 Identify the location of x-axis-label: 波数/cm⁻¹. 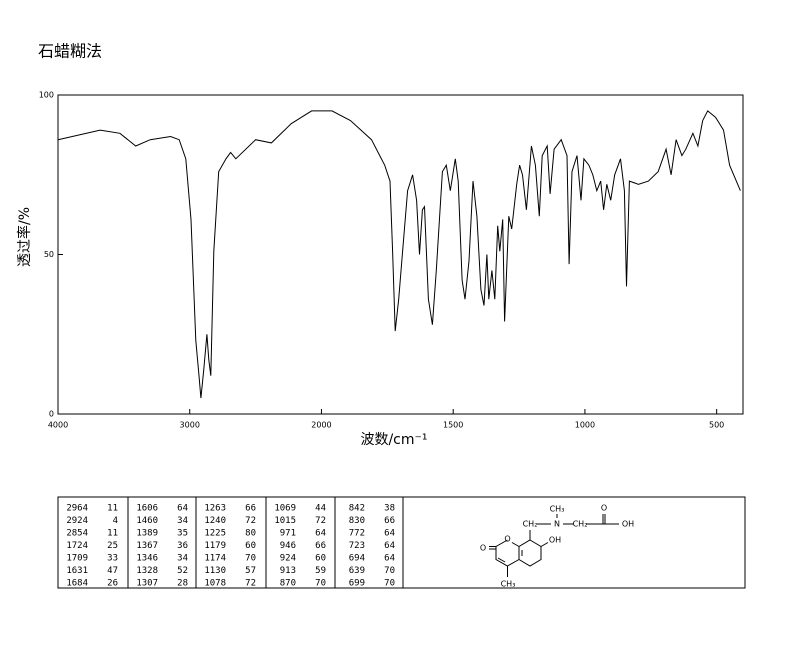
(393, 440).